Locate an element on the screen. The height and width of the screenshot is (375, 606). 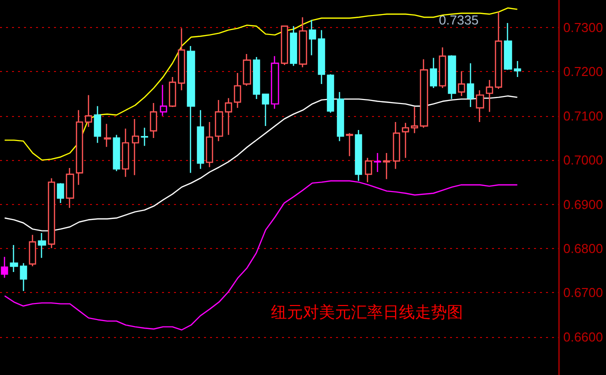
annotation: 0.7335 is located at coordinates (458, 20).